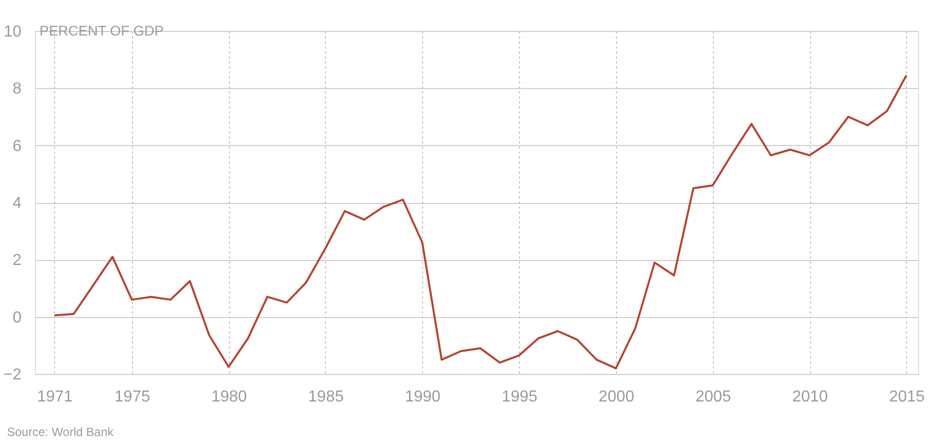  I want to click on y-tick-label: 6, so click(17, 146).